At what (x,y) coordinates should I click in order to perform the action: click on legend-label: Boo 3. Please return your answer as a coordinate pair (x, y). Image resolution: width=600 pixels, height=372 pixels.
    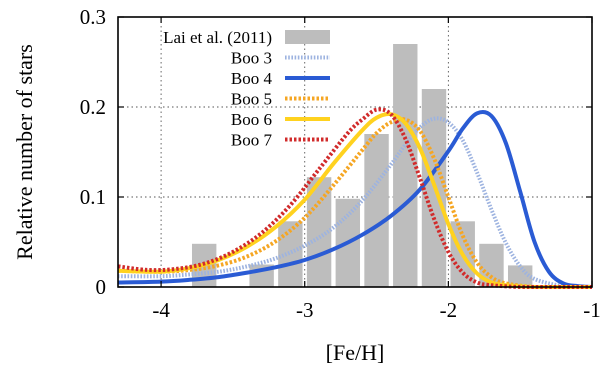
    Looking at the image, I should click on (251, 58).